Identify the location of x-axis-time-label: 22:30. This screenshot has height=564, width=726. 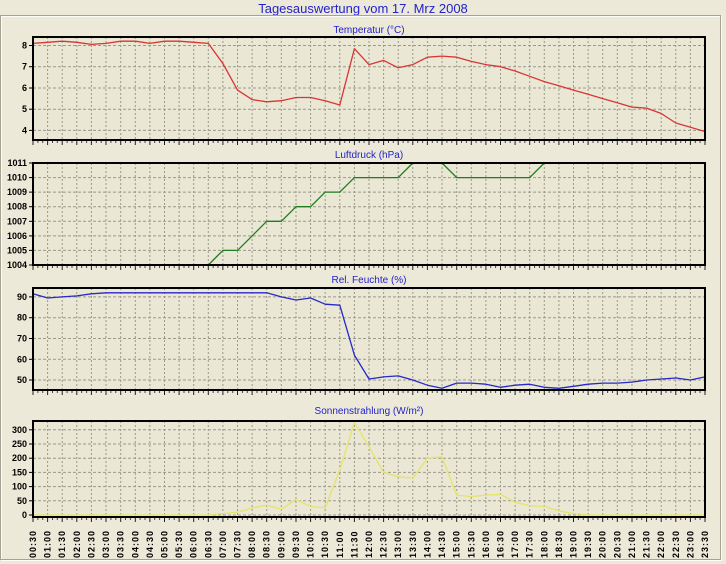
(676, 544).